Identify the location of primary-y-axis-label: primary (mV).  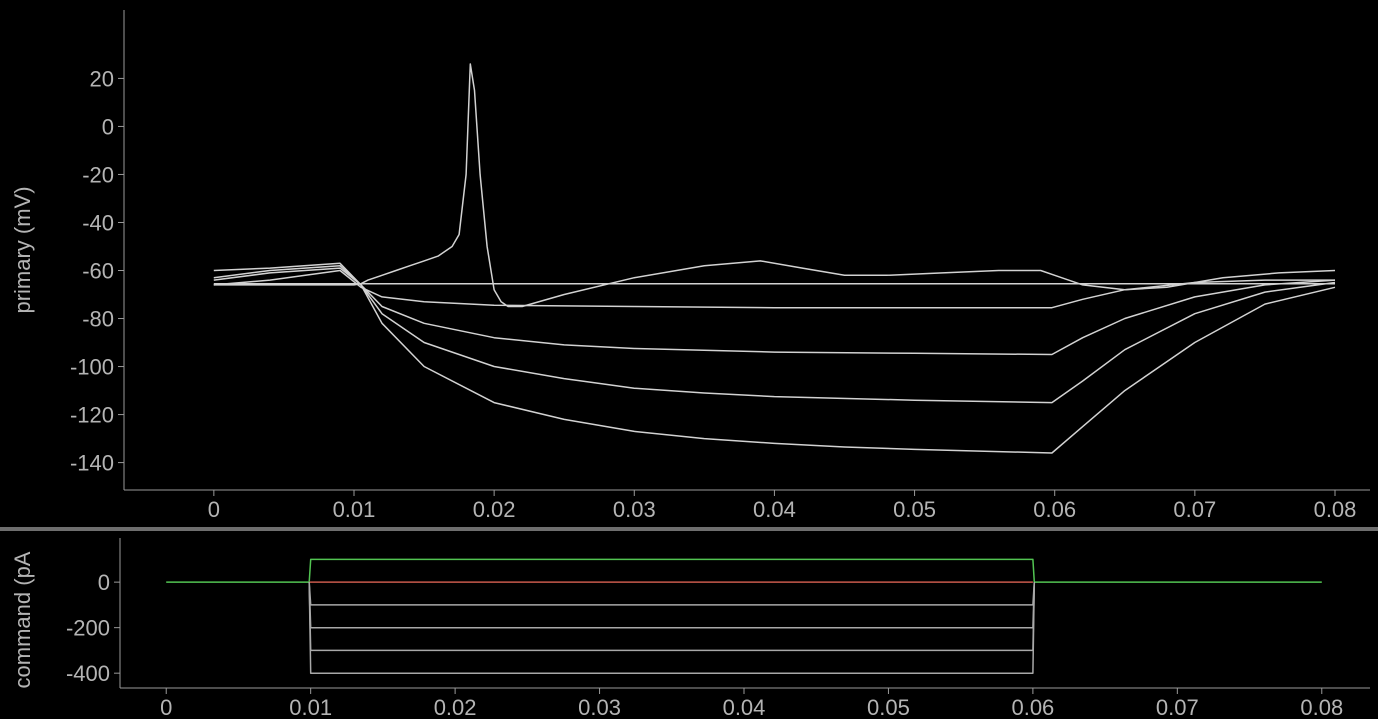
(22, 249).